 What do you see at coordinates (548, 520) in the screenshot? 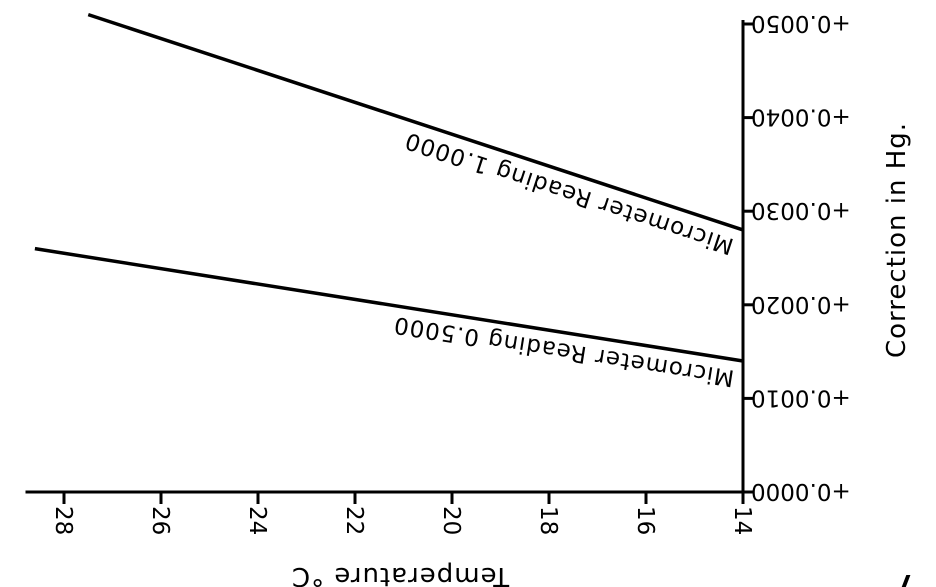
I see `x-tick-label: 18` at bounding box center [548, 520].